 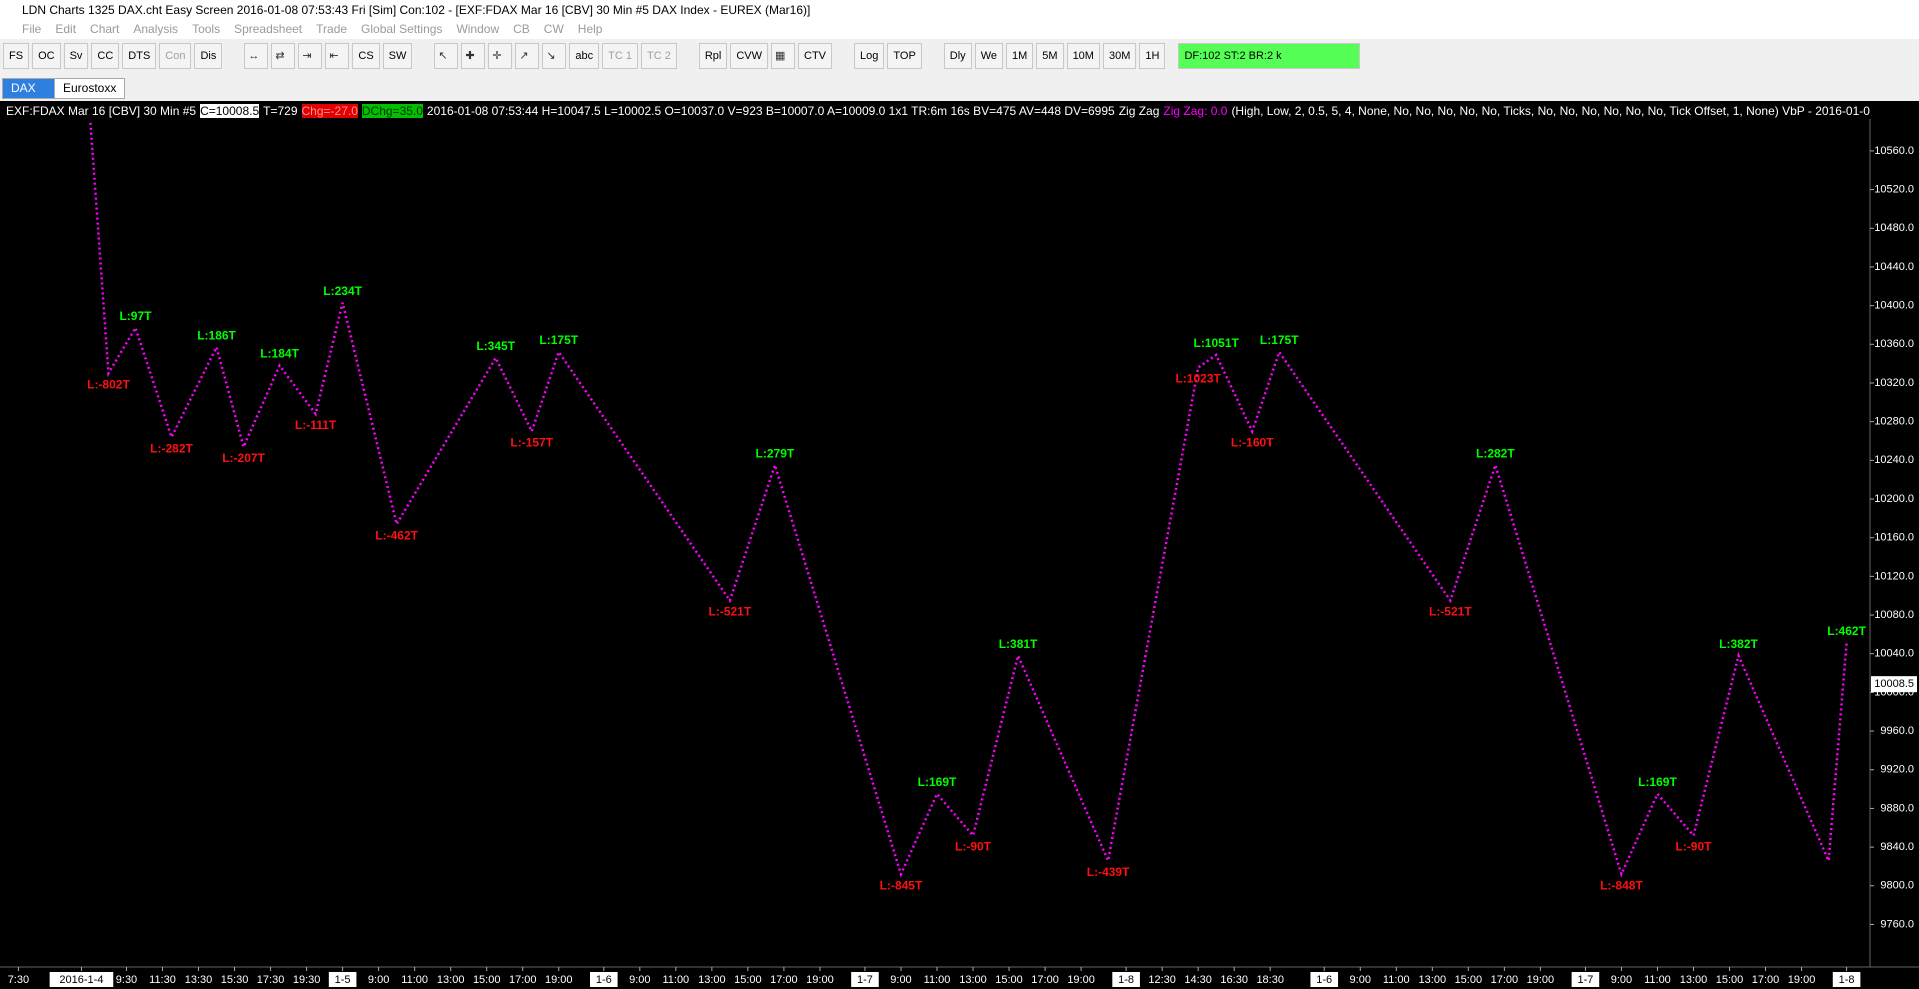 I want to click on icon-button: ↖, so click(x=446, y=56).